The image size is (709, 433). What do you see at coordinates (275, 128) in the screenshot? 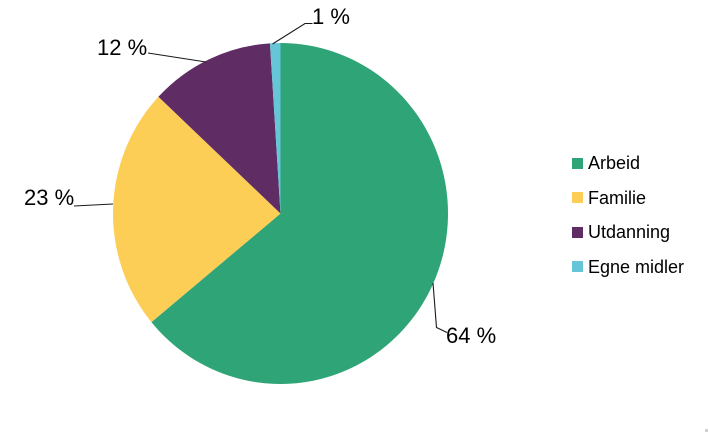
I see `pie-slice-egne-midler` at bounding box center [275, 128].